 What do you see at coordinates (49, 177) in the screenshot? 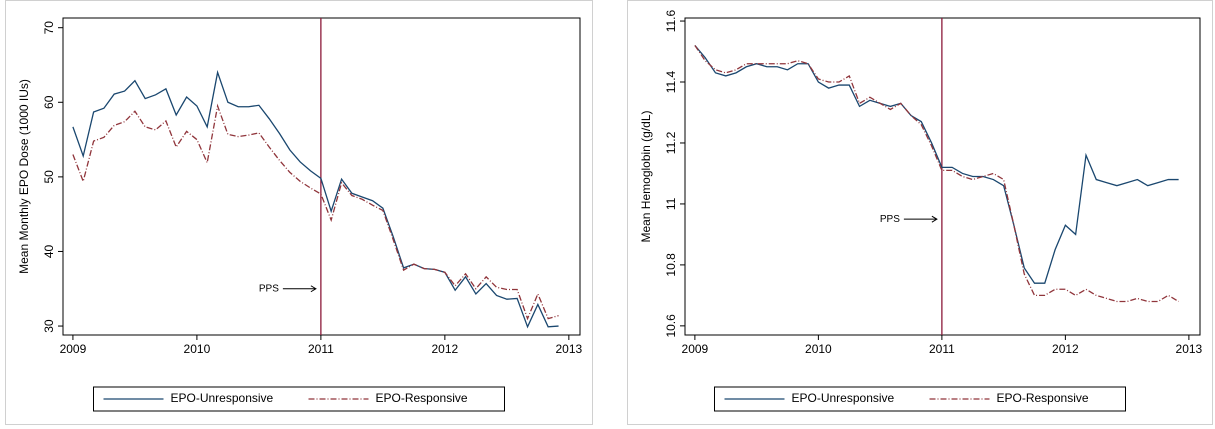
I see `y-tick-label: 50` at bounding box center [49, 177].